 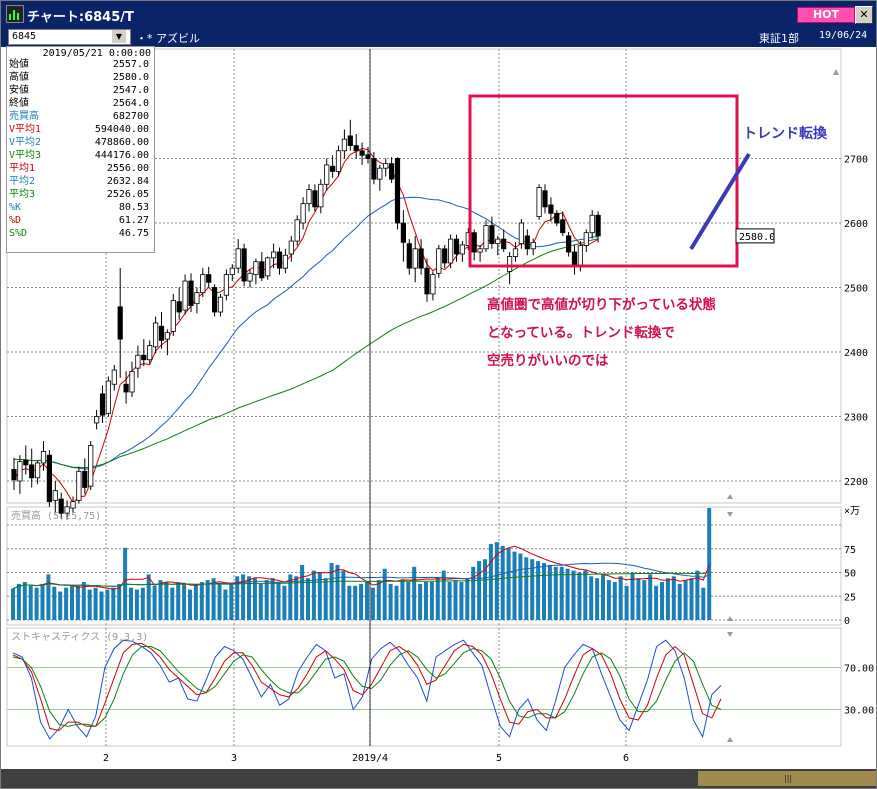 What do you see at coordinates (130, 90) in the screenshot?
I see `info-row-value: 2547.0` at bounding box center [130, 90].